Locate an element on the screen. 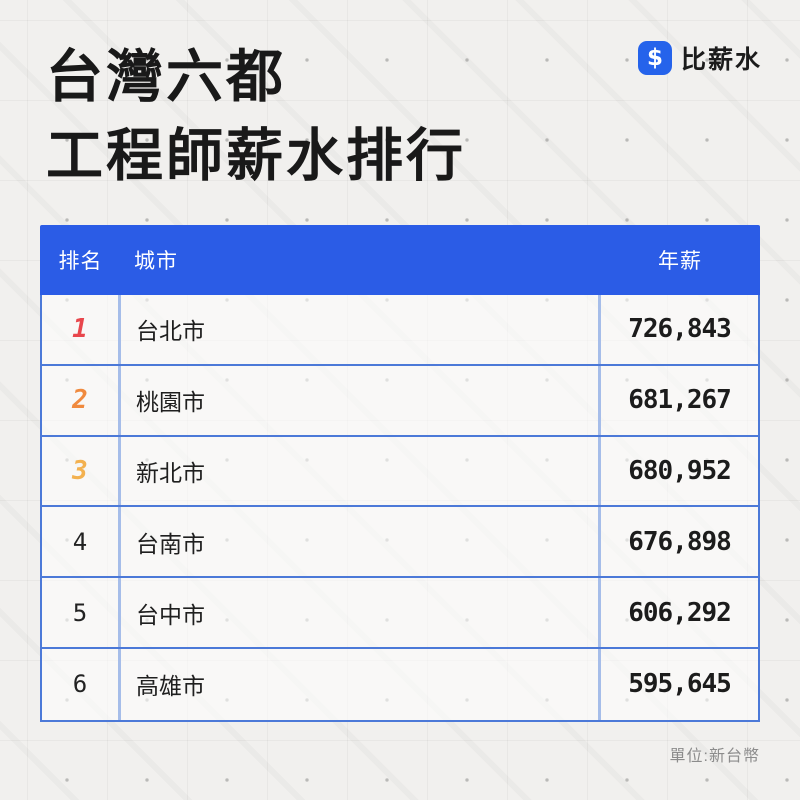  table-row: 5 台中市 606,292 is located at coordinates (400, 613).